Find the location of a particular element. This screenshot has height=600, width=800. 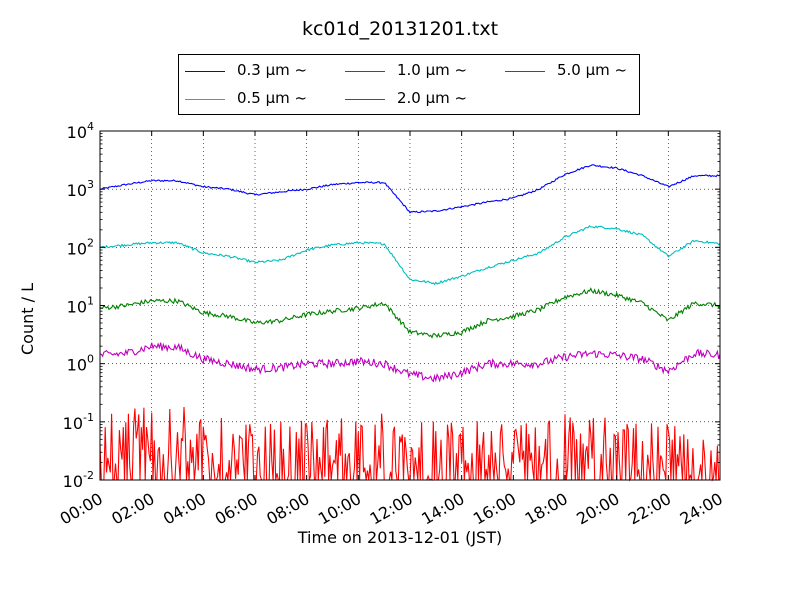

y-tick-label: 10⁰ is located at coordinates (80, 364).